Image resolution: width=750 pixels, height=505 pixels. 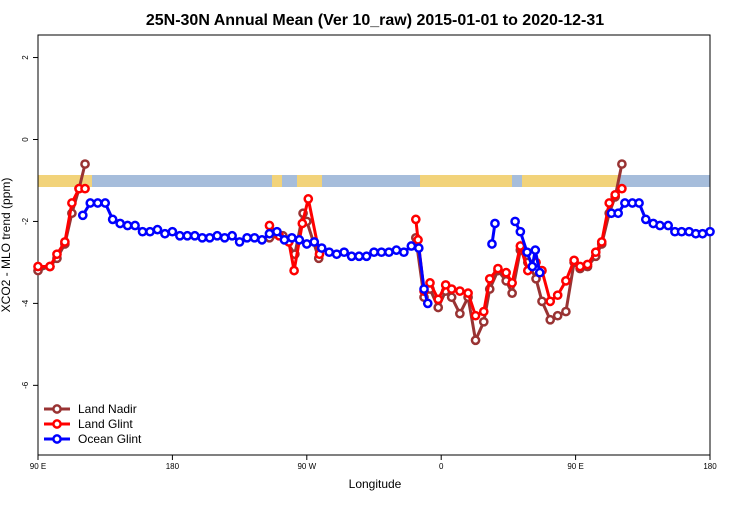 I want to click on x-tick-label: 0, so click(x=441, y=466).